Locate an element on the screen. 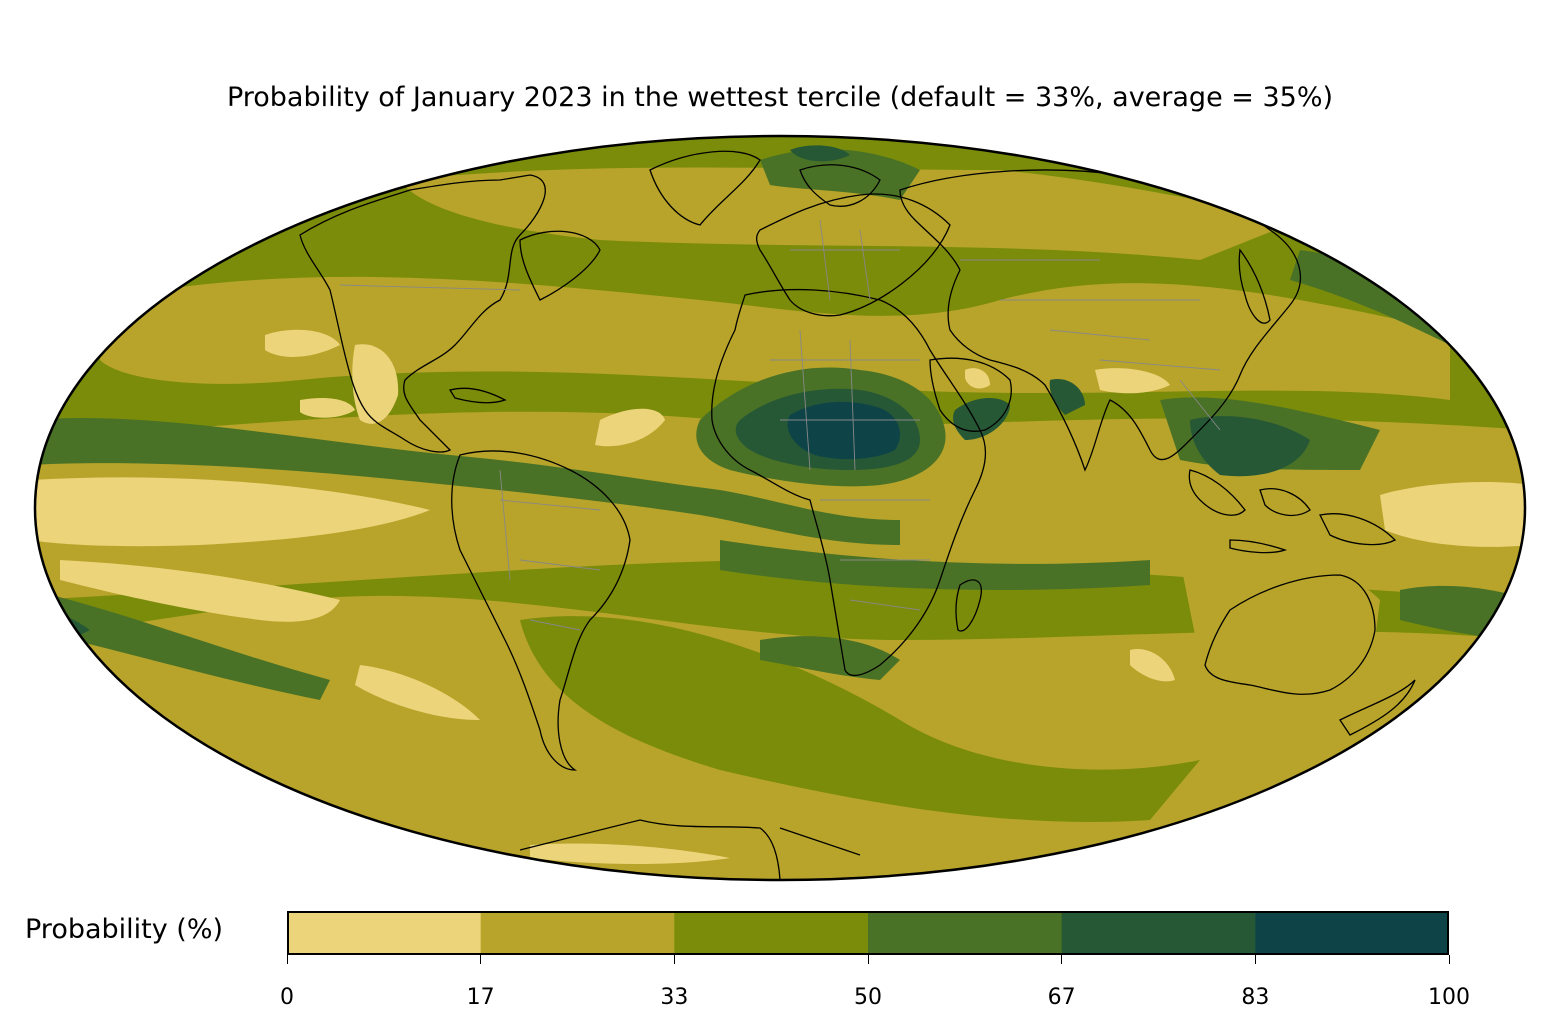 The image size is (1560, 1031). colorbar-label: Probability (%) is located at coordinates (124, 929).